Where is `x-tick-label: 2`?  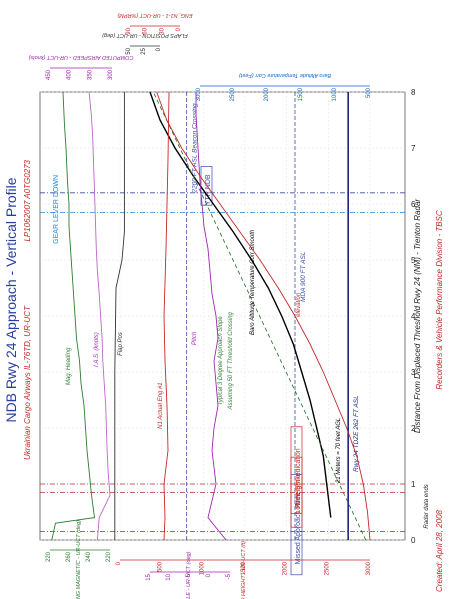 x-tick-label: 2 is located at coordinates (413, 428).